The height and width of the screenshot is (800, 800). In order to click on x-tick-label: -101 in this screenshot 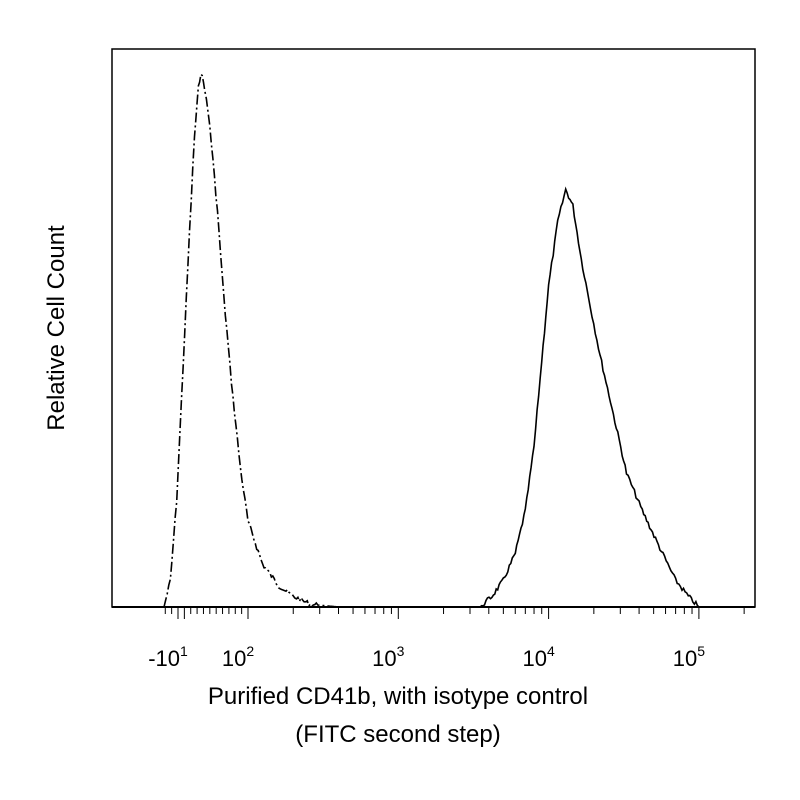, I will do `click(168, 657)`.